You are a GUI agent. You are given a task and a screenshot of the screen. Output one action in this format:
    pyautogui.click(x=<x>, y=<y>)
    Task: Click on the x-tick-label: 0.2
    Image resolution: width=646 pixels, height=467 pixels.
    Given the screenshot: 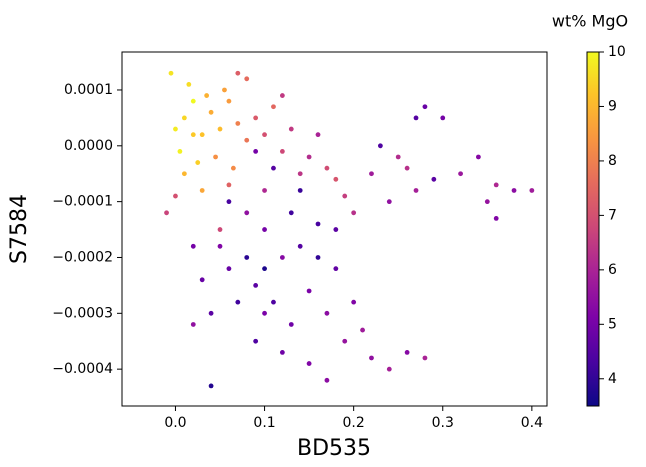 What is the action you would take?
    pyautogui.click(x=354, y=423)
    